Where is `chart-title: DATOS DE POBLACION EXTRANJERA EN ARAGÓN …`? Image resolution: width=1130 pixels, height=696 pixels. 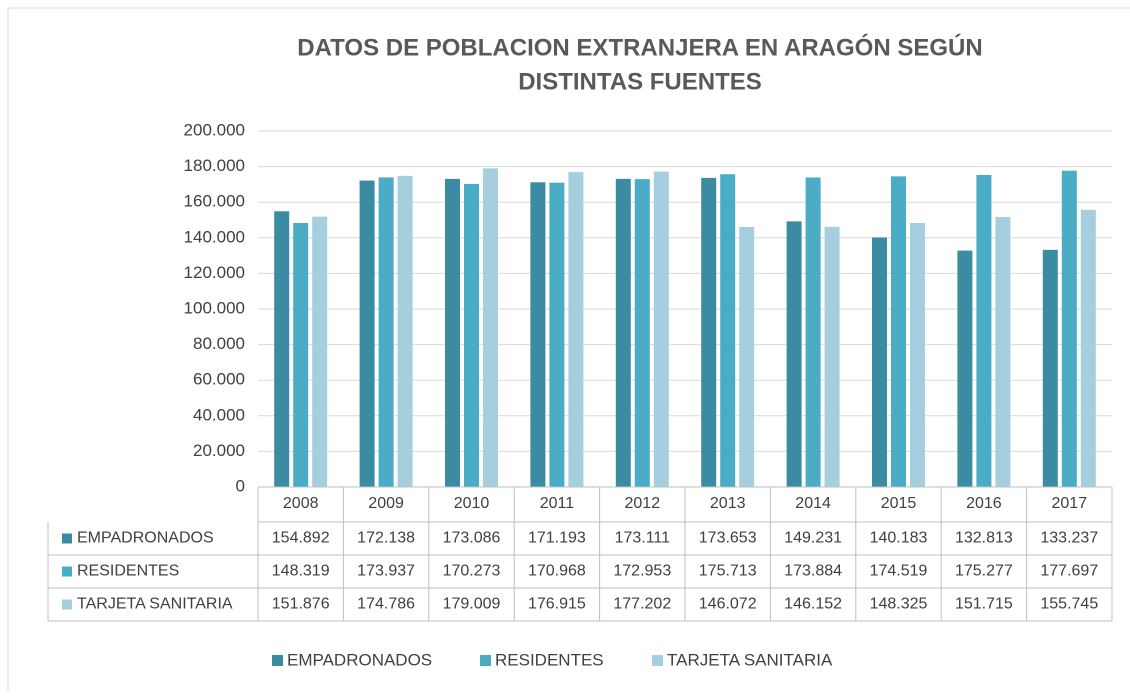
chart-title: DATOS DE POBLACION EXTRANJERA EN ARAGÓN … is located at coordinates (639, 47).